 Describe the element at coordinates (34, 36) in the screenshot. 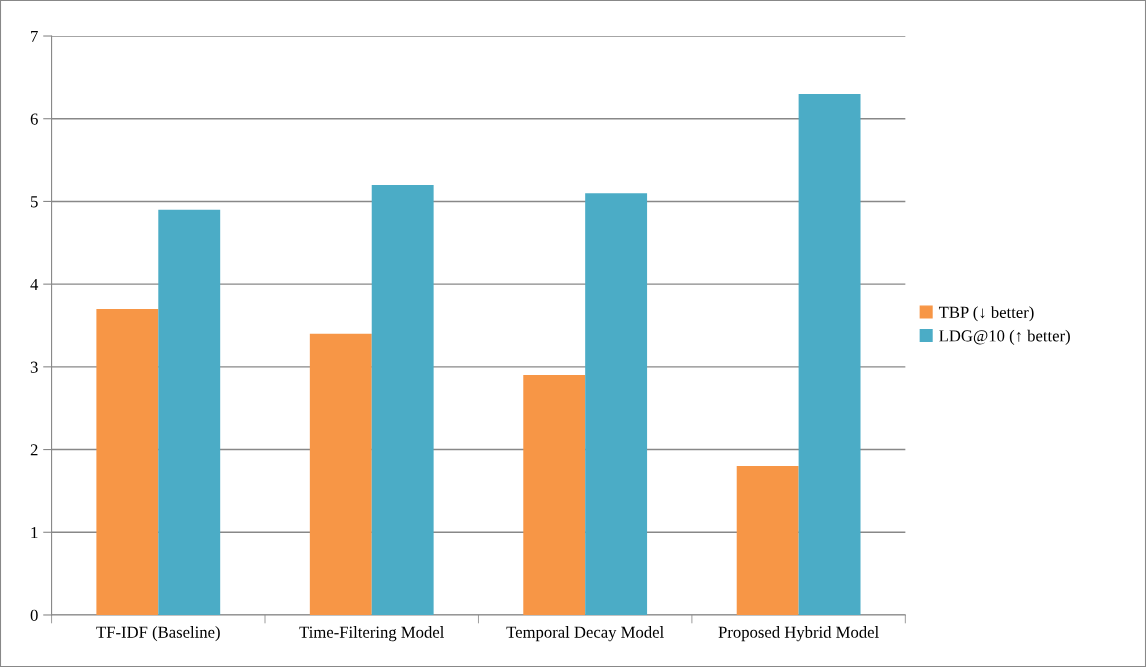

I see `y-tick-label: 7` at that location.